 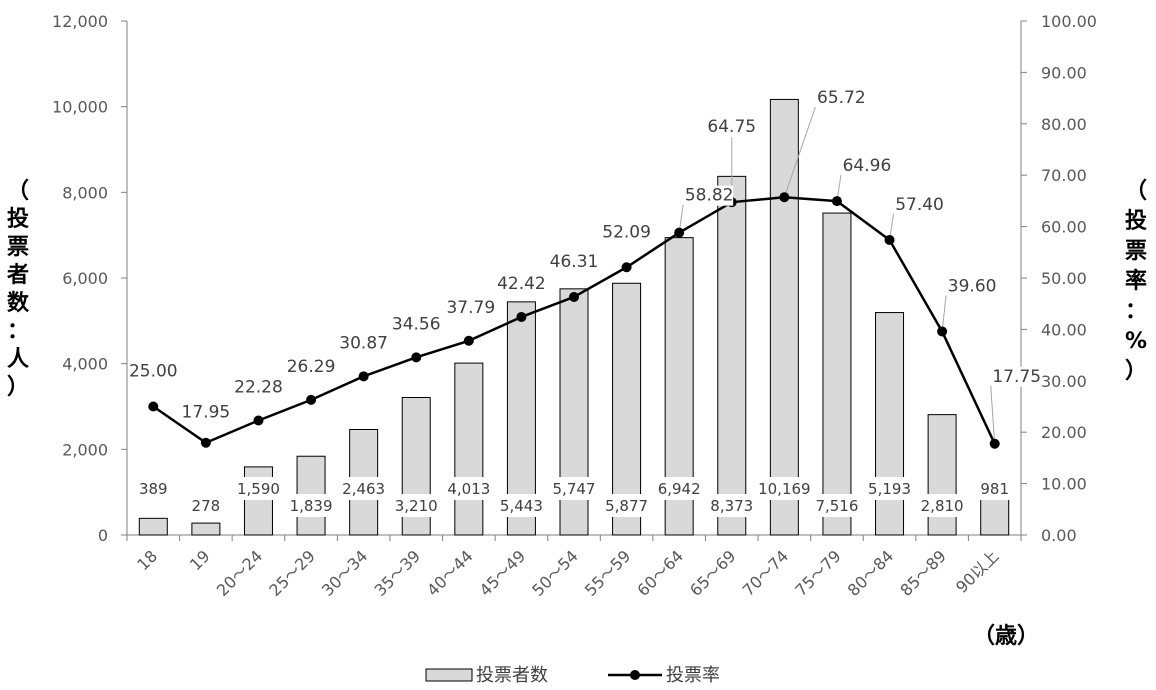 I want to click on right-tick-label: 100.00, so click(x=1069, y=21).